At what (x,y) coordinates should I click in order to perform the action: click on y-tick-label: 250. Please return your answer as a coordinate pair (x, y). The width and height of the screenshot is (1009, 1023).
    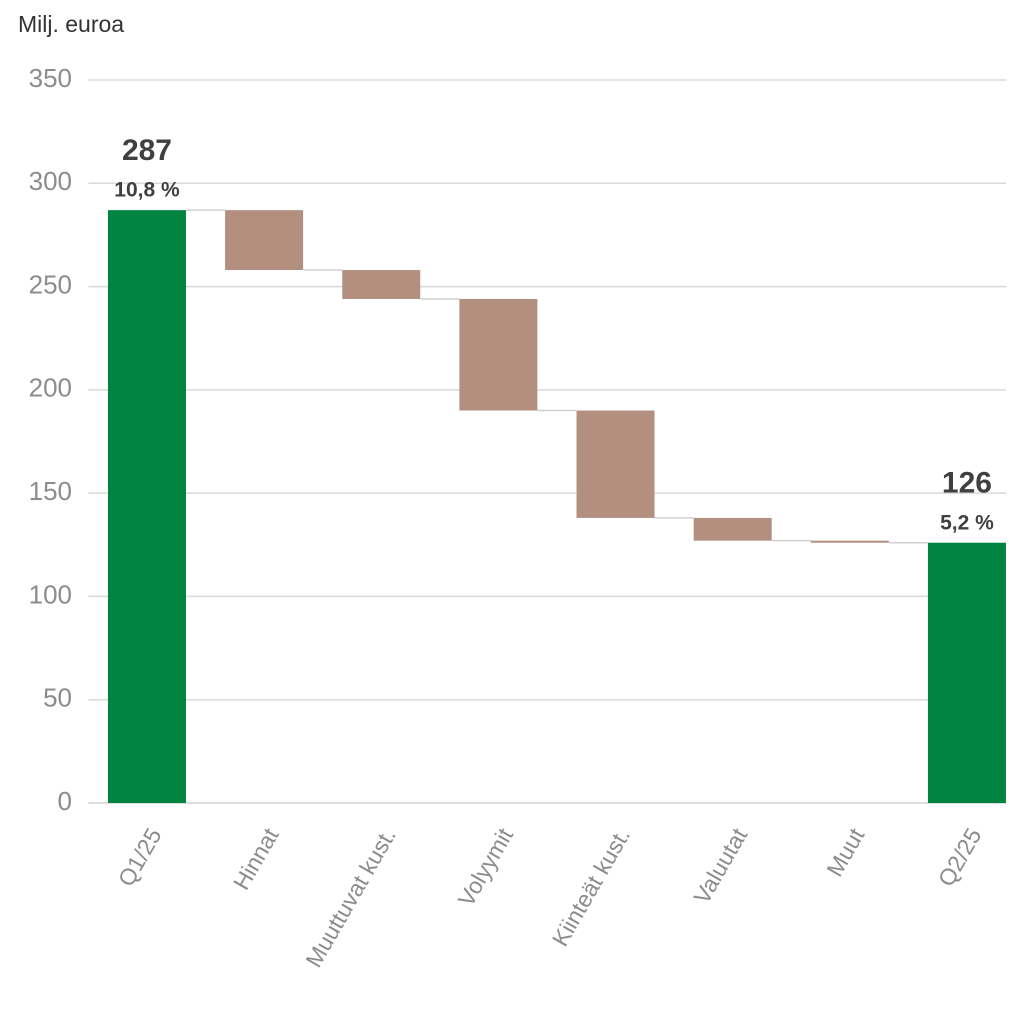
    Looking at the image, I should click on (50, 284).